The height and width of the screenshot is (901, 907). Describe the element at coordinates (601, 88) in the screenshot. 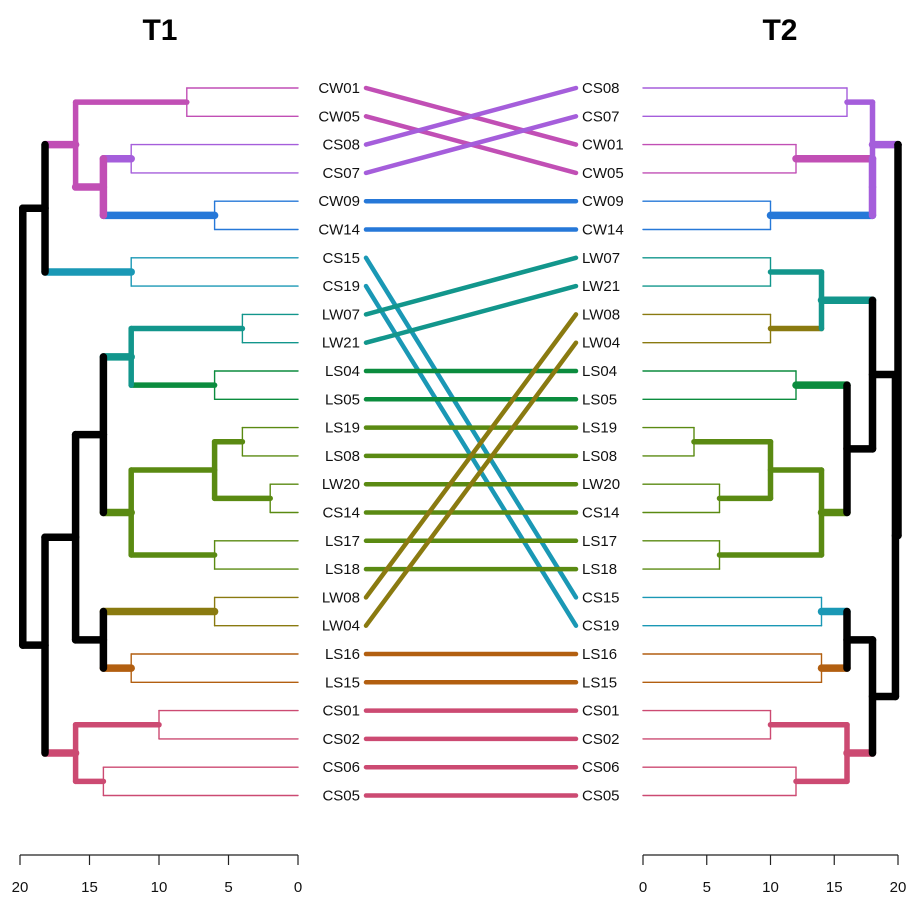

I see `right-leaf-label: CS08` at that location.